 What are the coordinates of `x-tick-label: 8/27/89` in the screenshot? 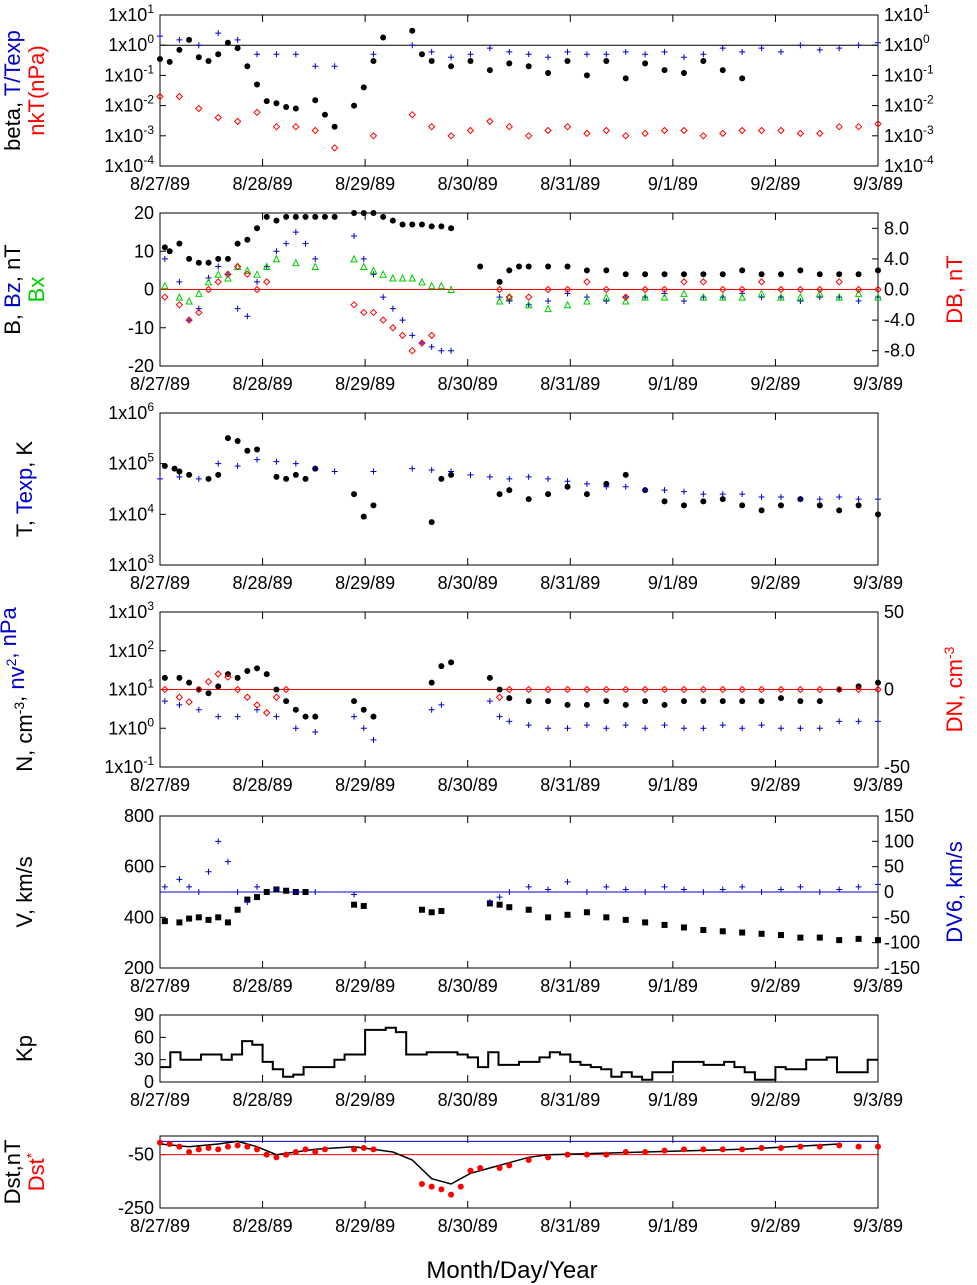 It's located at (160, 184).